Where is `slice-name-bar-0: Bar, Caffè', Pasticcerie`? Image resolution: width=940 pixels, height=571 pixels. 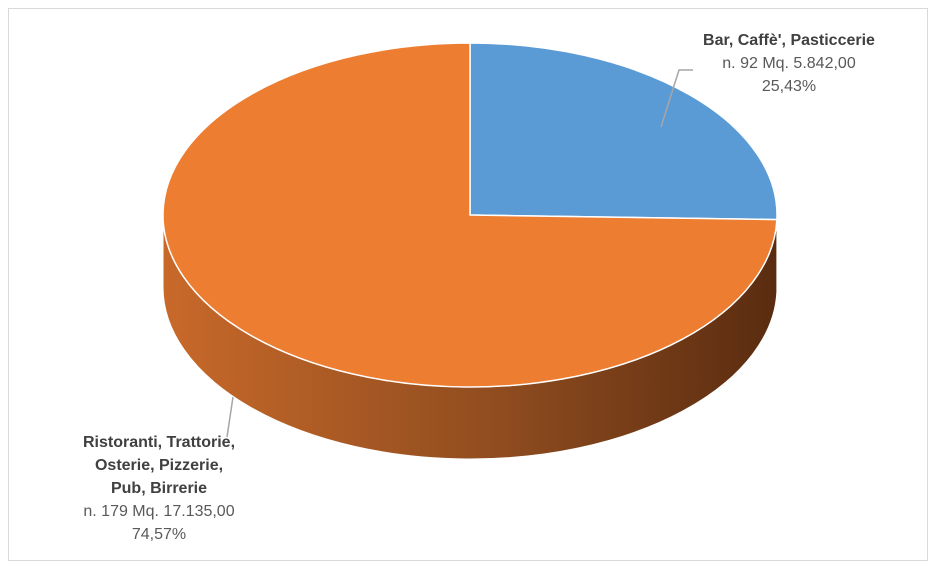 slice-name-bar-0: Bar, Caffè', Pasticcerie is located at coordinates (789, 40).